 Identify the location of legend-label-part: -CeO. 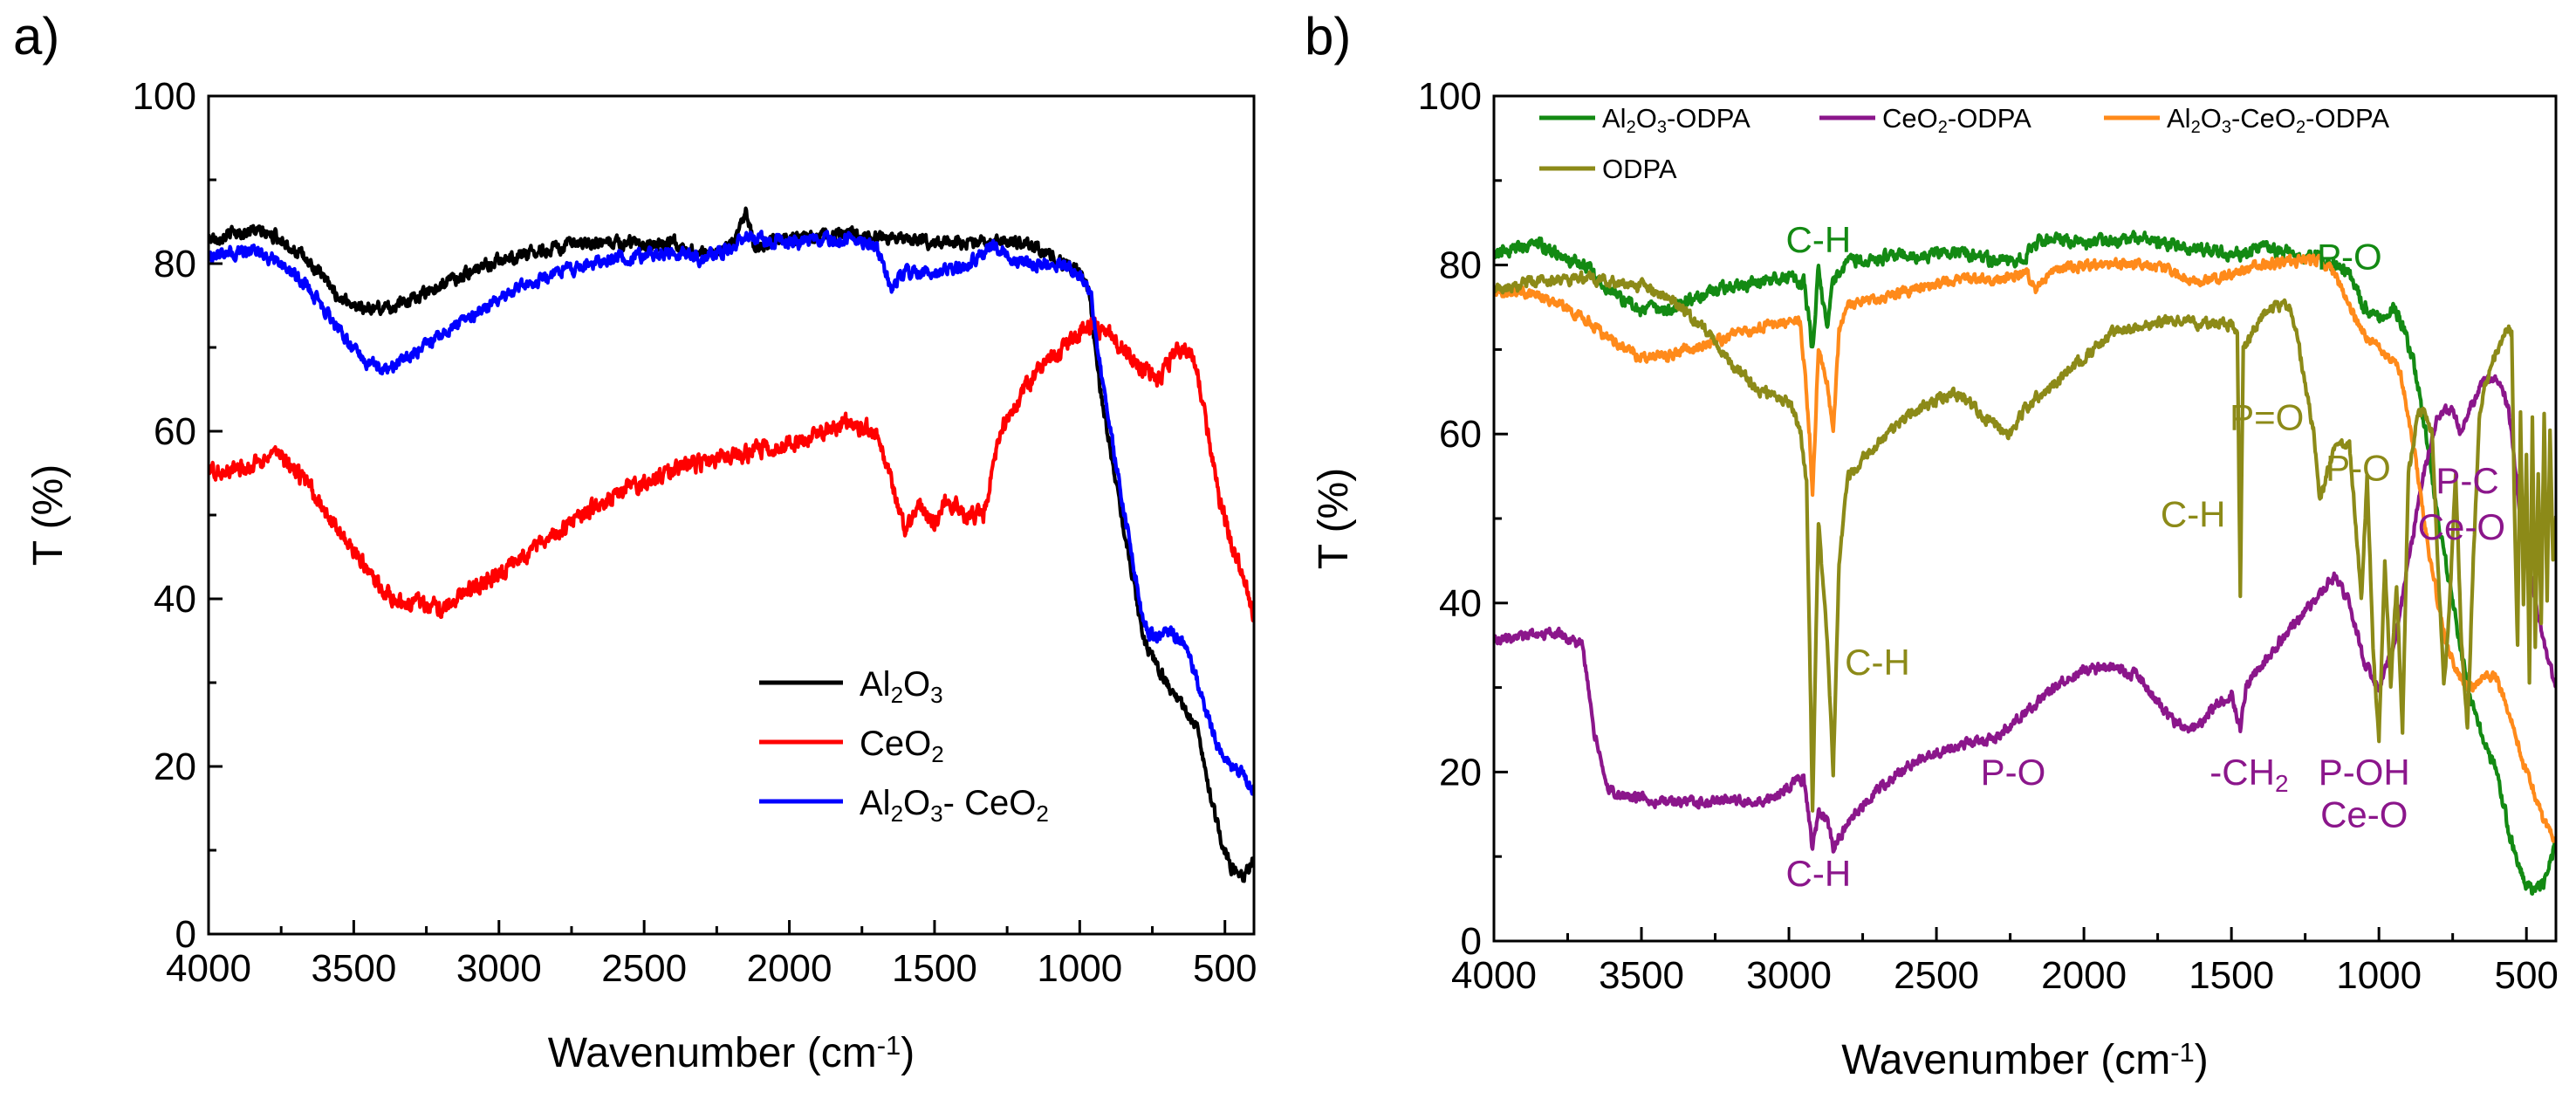
(2264, 118).